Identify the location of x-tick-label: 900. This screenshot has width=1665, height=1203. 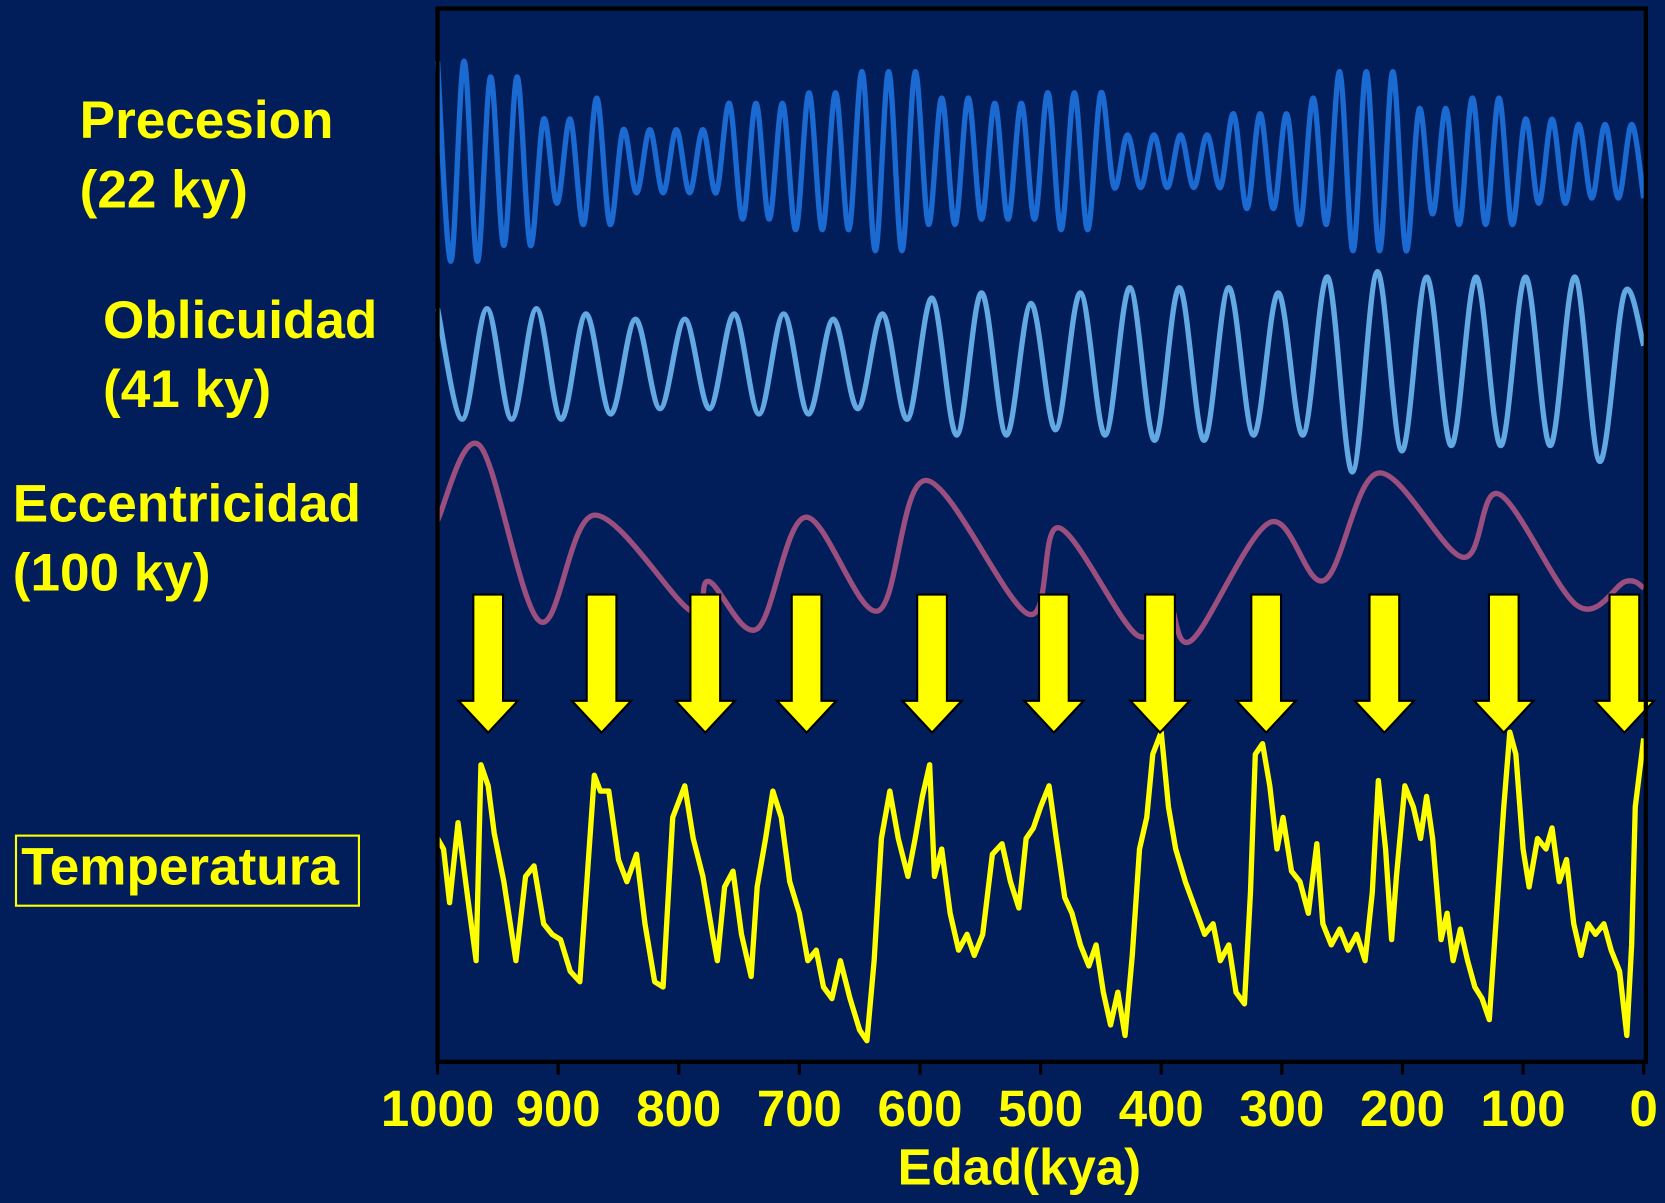
(558, 1108).